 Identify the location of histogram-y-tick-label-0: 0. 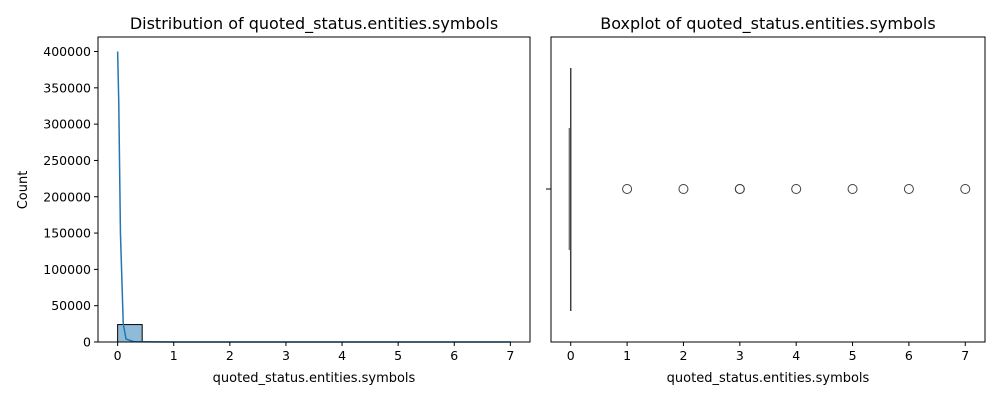
(87, 342).